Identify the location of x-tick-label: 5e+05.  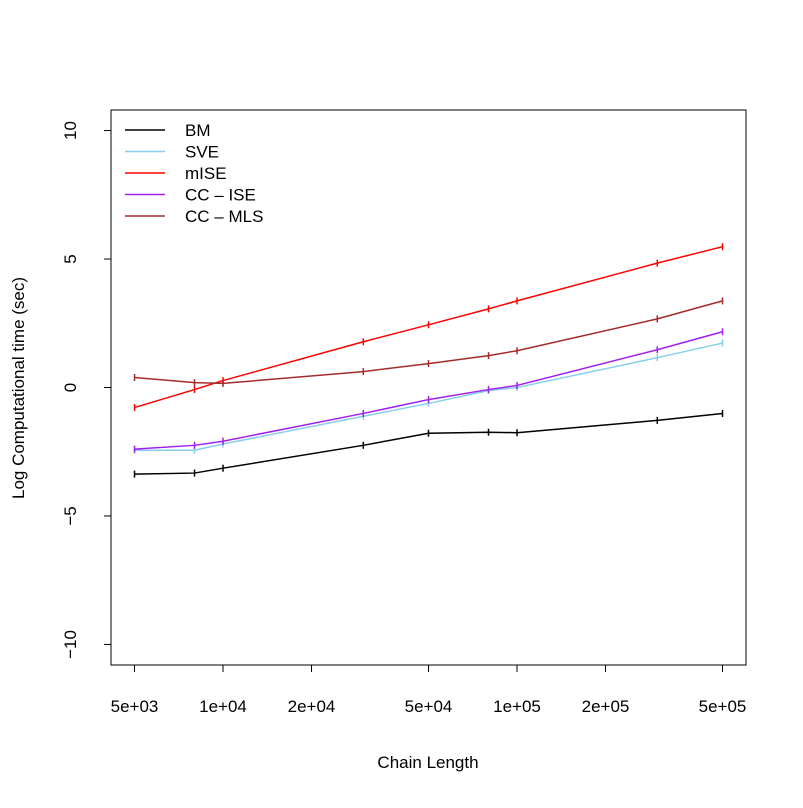
(723, 706).